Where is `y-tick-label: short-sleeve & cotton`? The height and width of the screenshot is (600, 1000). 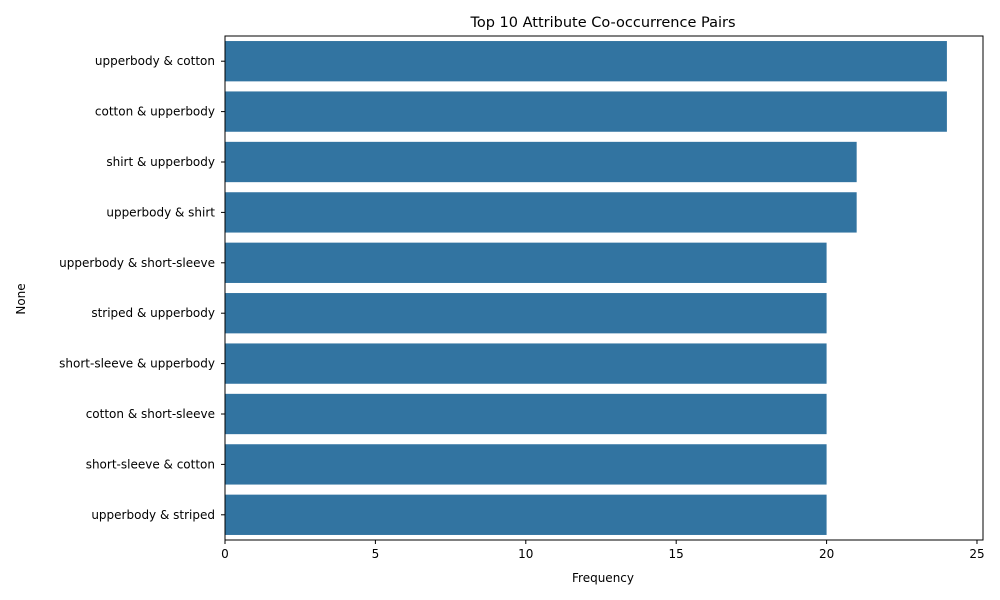 y-tick-label: short-sleeve & cotton is located at coordinates (150, 464).